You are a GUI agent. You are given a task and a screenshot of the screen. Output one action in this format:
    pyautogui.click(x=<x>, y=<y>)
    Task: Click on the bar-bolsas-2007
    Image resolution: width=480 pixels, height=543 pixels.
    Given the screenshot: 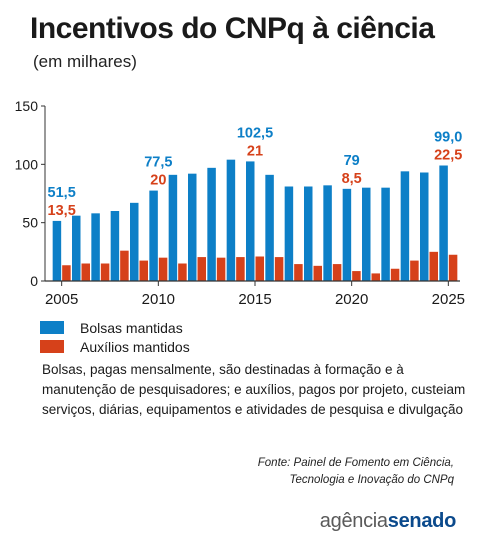 What is the action you would take?
    pyautogui.click(x=95, y=247)
    